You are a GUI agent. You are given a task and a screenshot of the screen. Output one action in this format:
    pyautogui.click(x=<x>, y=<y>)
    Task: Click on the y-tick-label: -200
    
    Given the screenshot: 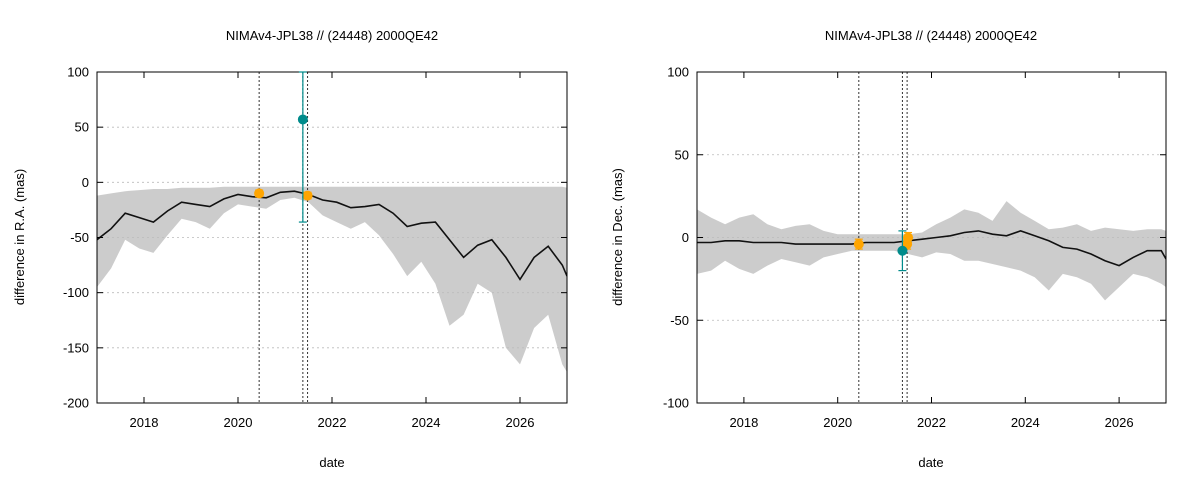 What is the action you would take?
    pyautogui.click(x=76, y=403)
    